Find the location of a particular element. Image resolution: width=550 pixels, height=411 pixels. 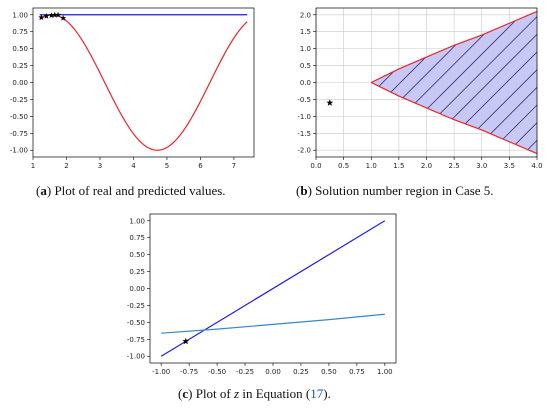

chart-b-xtick-label: 1.5 is located at coordinates (398, 166).